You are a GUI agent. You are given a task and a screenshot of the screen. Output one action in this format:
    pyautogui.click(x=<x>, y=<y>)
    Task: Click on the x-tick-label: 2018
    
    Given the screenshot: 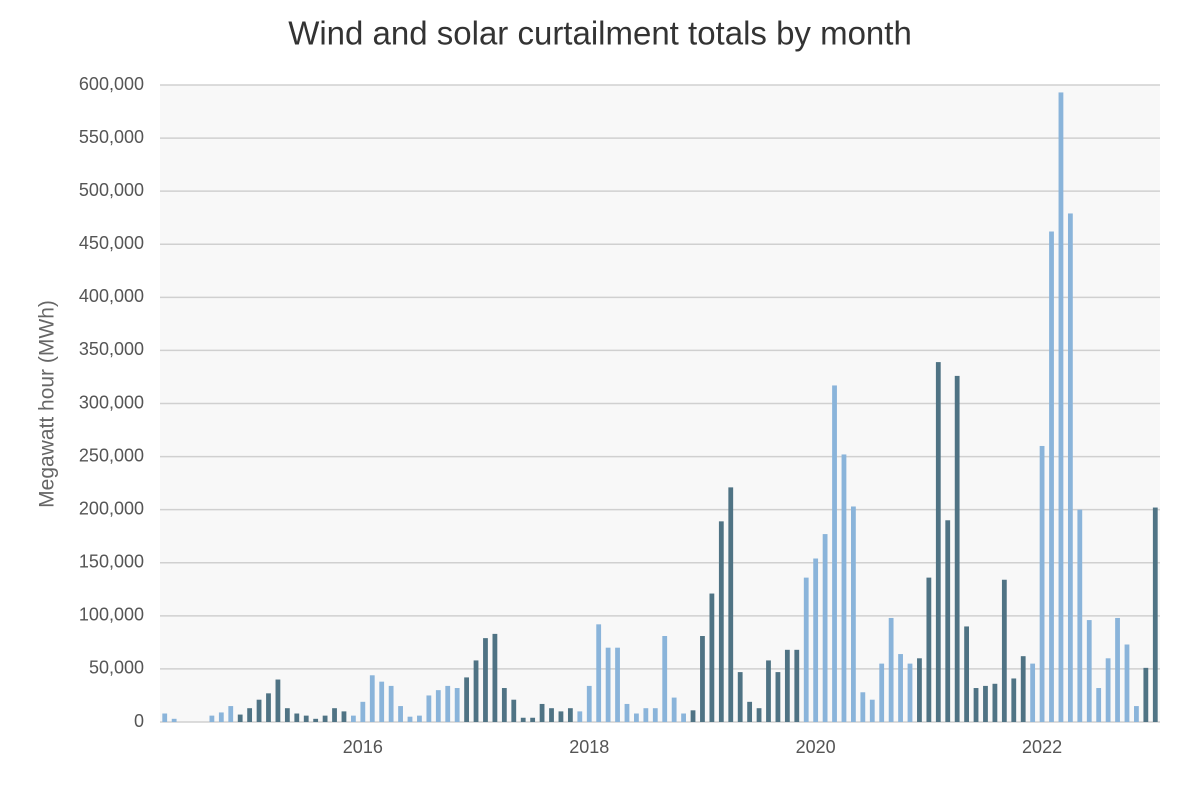 What is the action you would take?
    pyautogui.click(x=589, y=747)
    